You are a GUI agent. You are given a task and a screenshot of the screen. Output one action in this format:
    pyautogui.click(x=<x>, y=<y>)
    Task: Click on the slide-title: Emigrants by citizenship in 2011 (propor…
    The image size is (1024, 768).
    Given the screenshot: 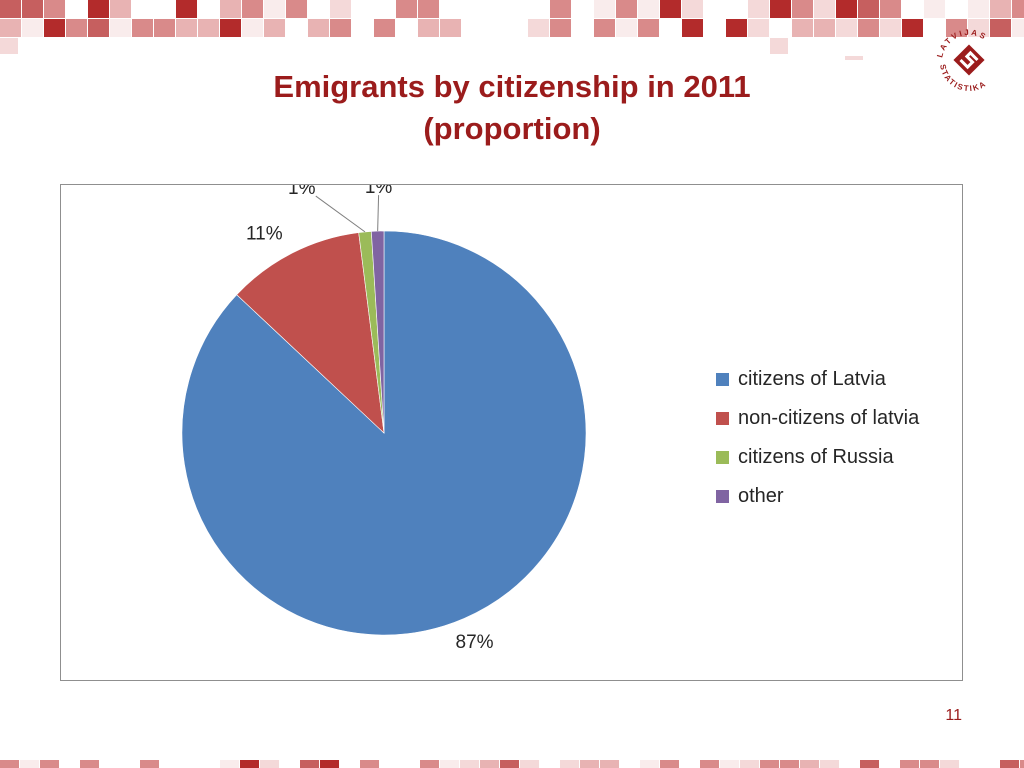 What is the action you would take?
    pyautogui.click(x=512, y=108)
    